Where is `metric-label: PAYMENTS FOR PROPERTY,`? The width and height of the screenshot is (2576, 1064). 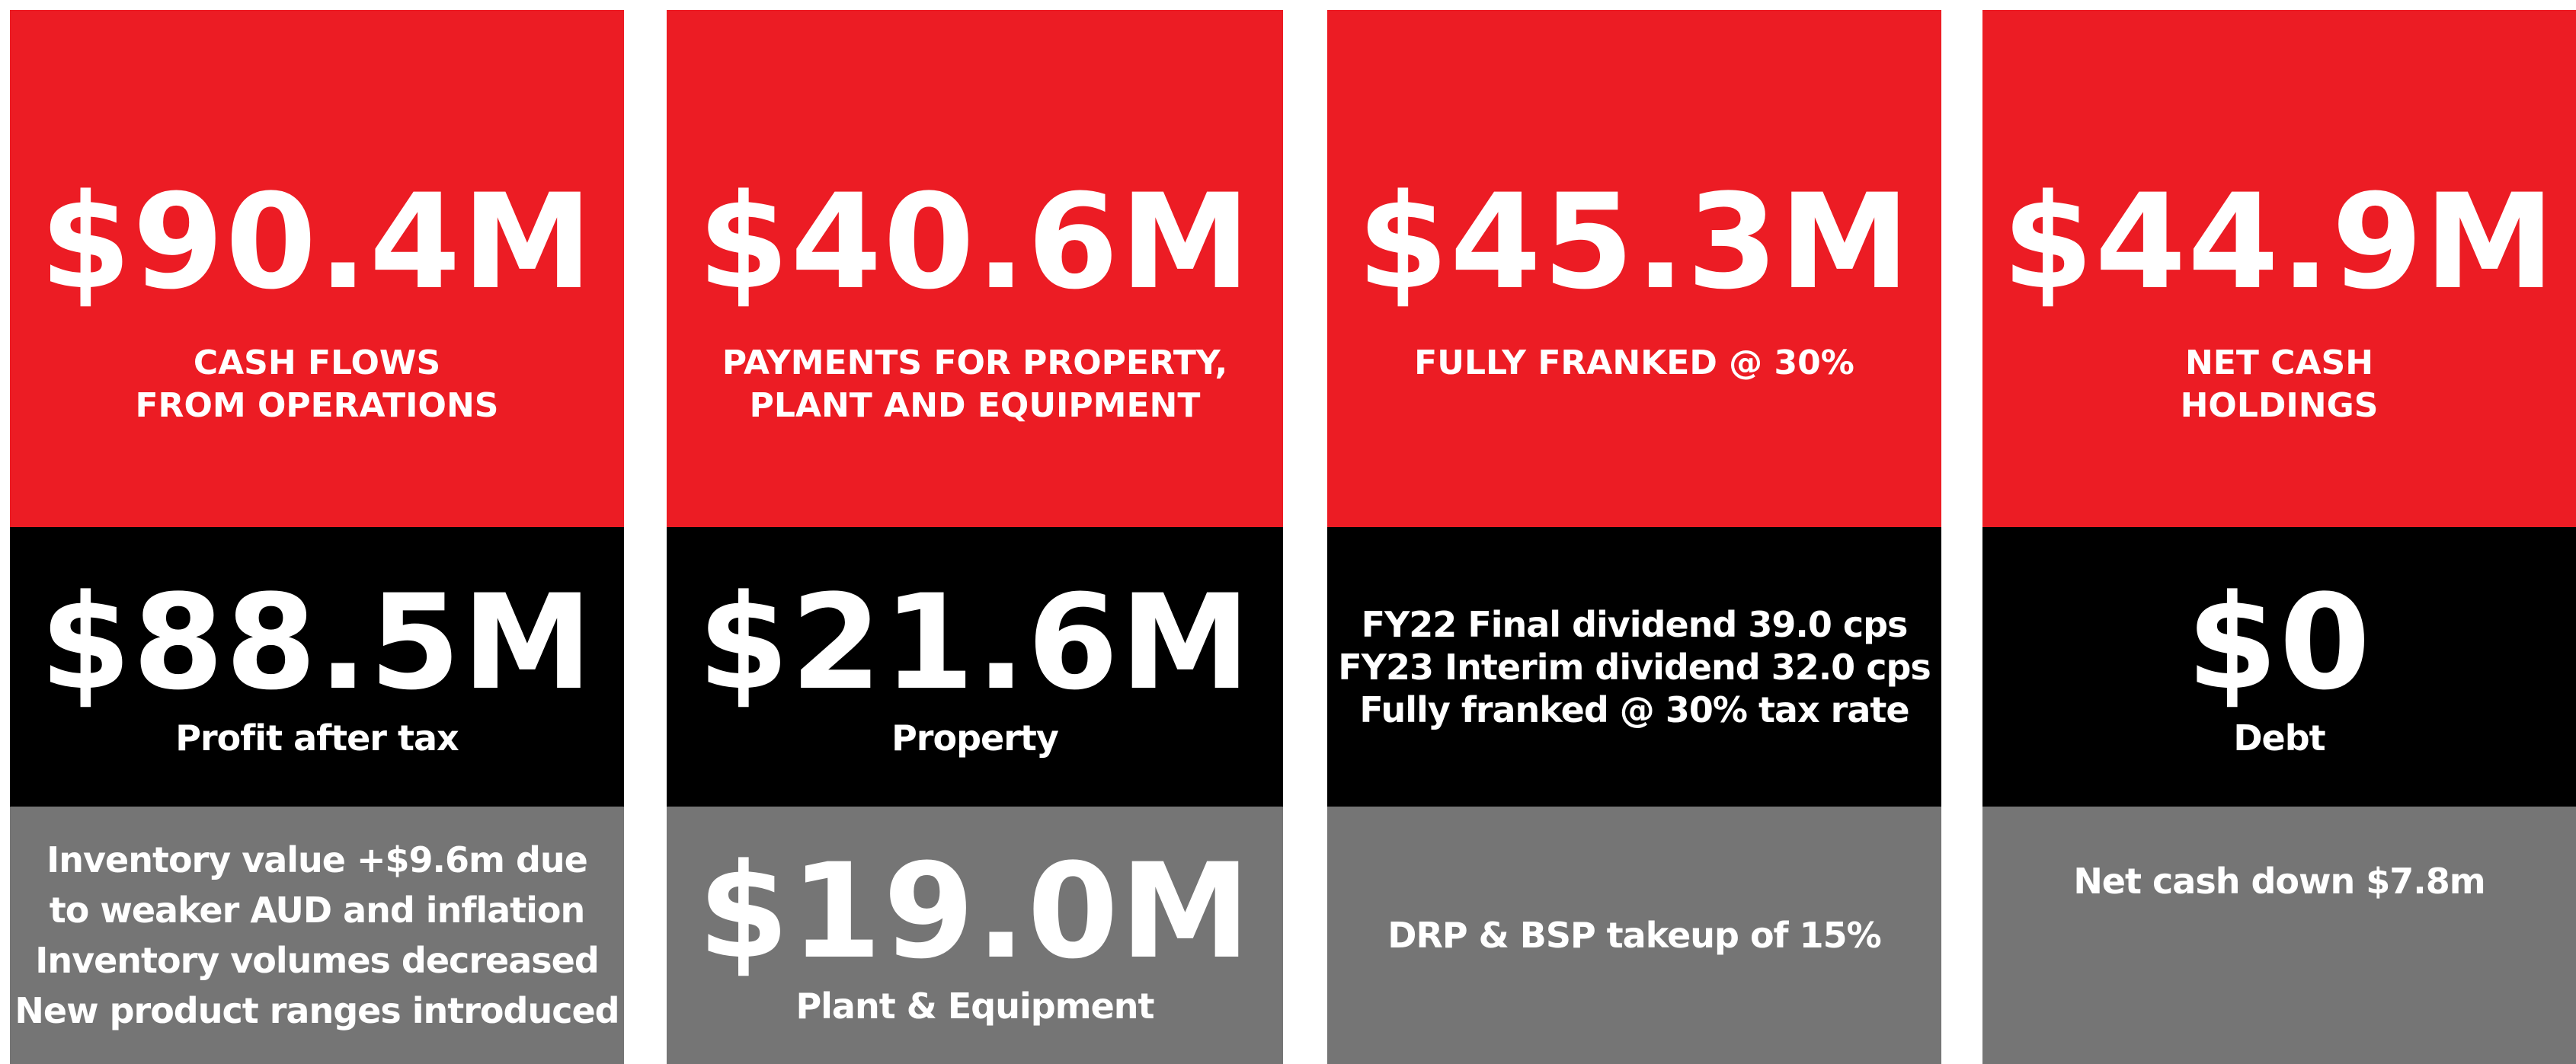
metric-label: PAYMENTS FOR PROPERTY, is located at coordinates (975, 363).